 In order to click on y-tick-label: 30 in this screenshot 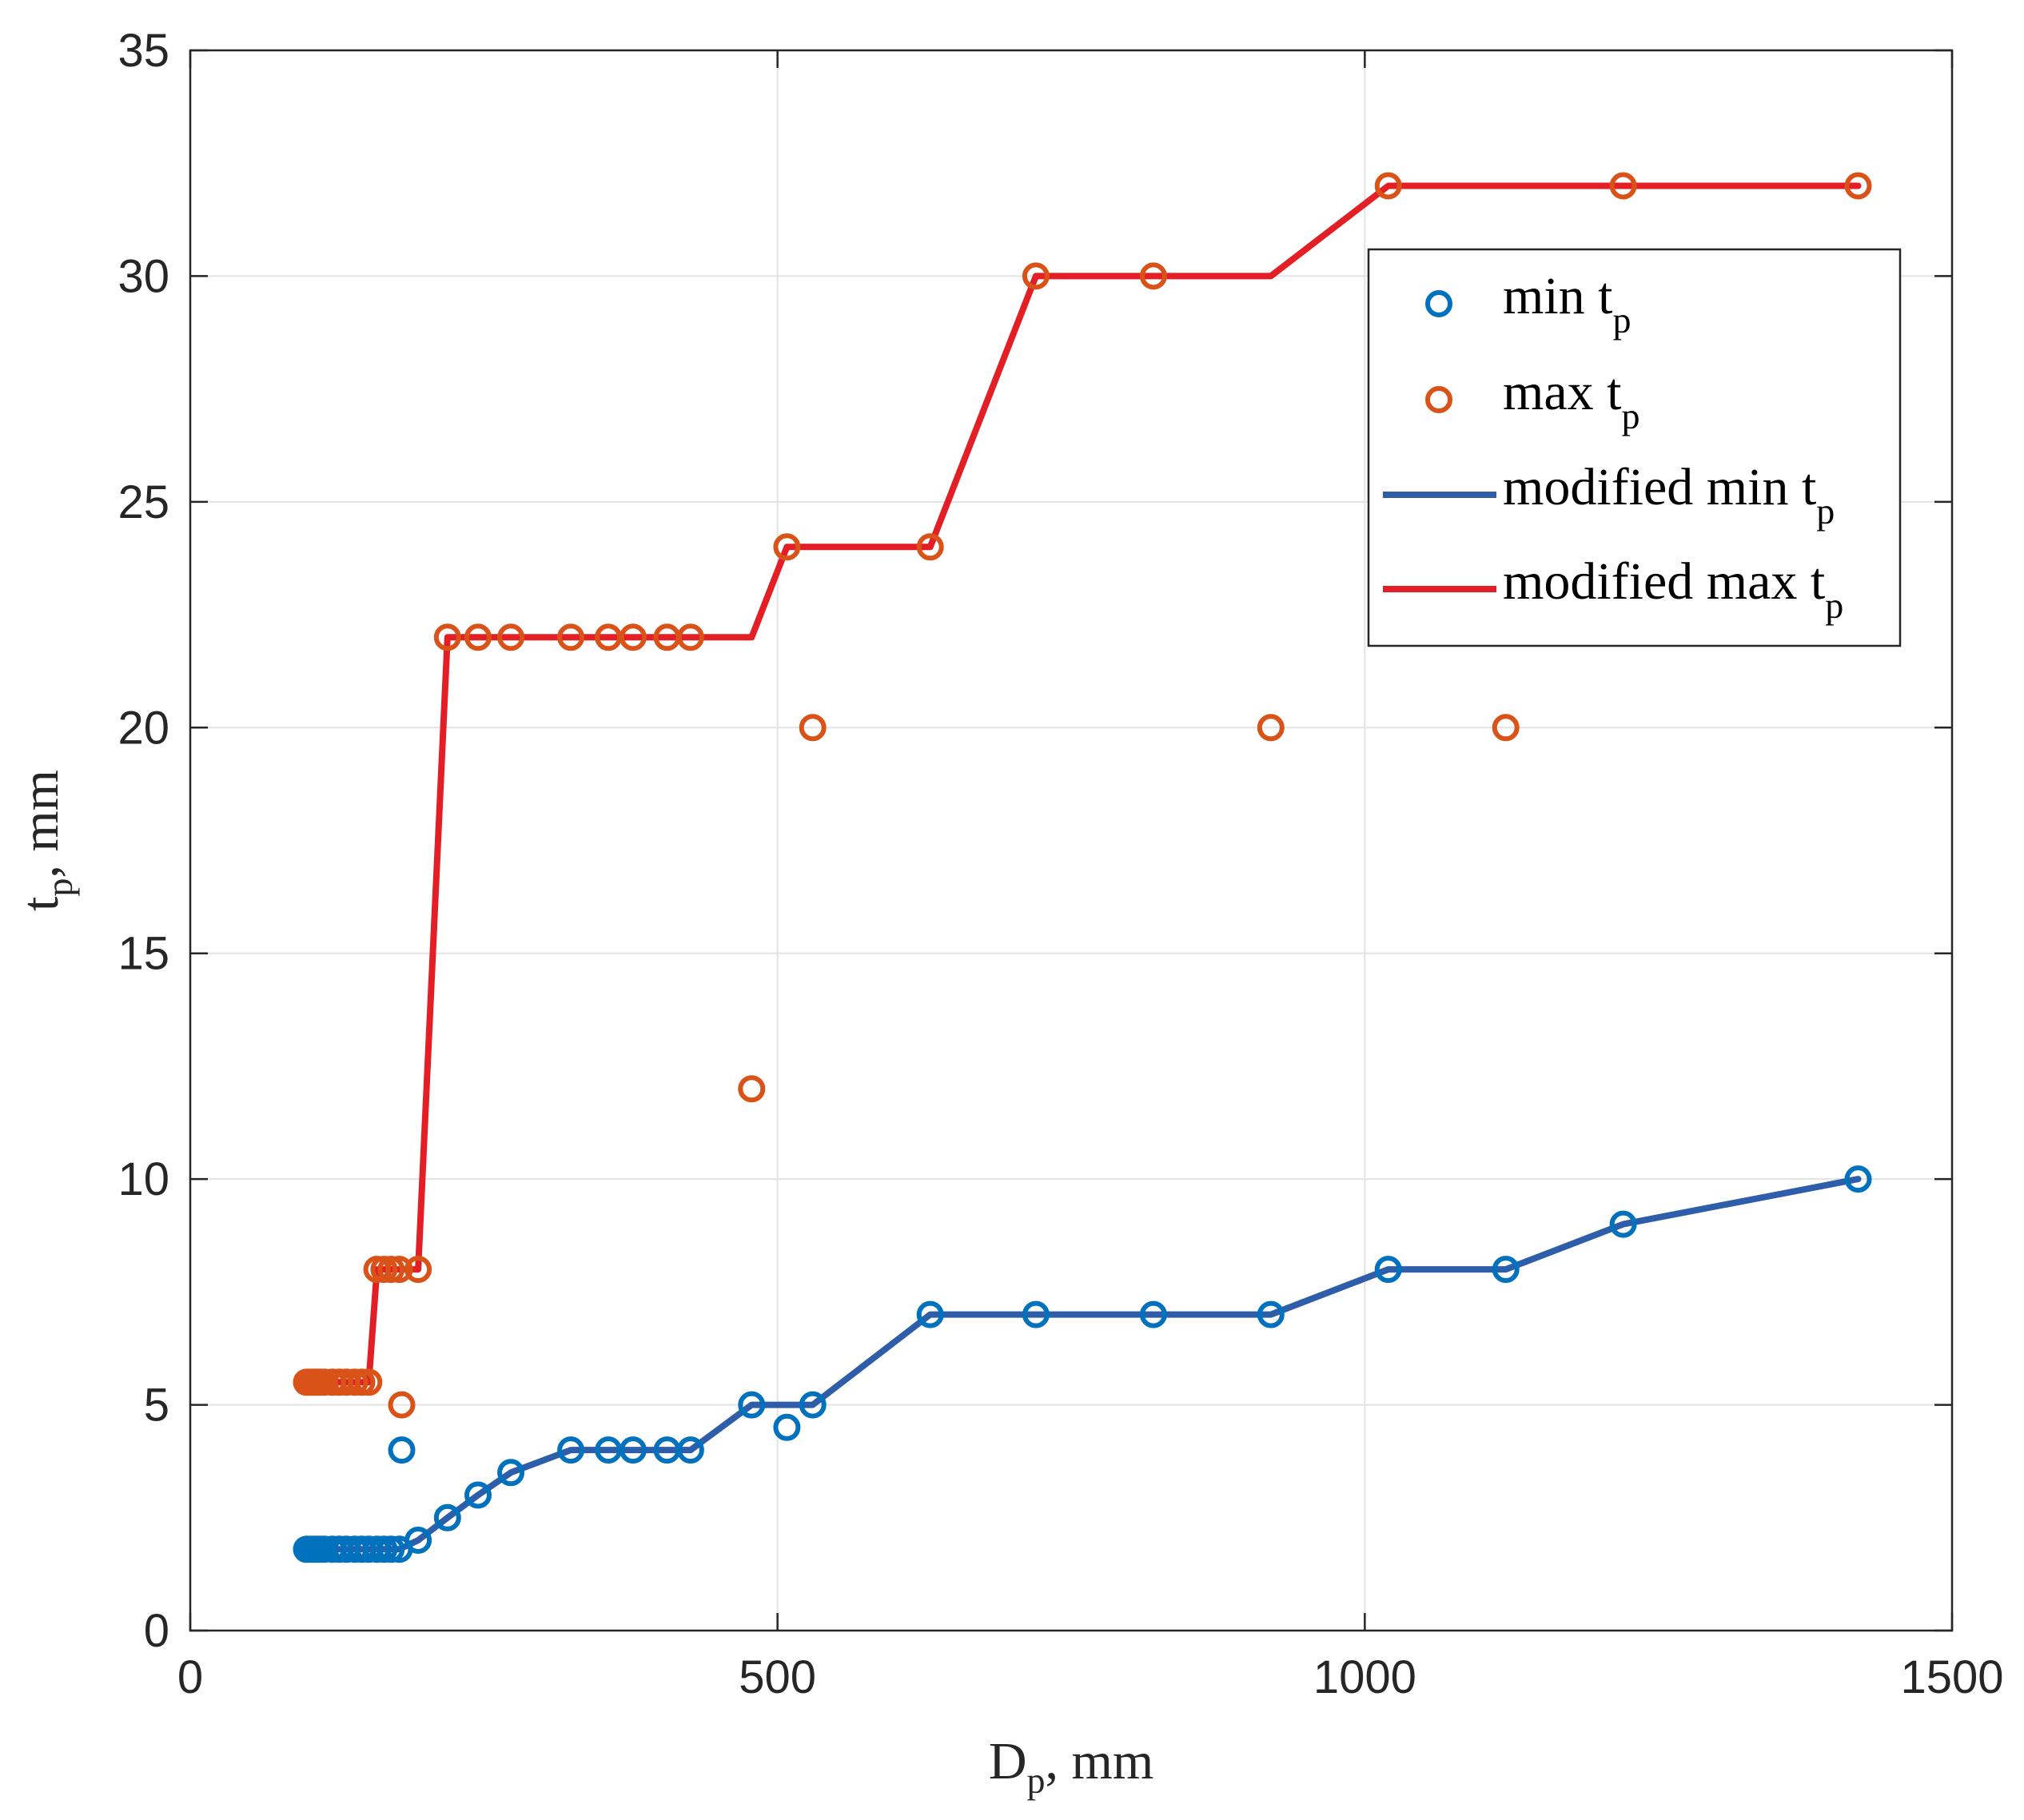, I will do `click(143, 276)`.